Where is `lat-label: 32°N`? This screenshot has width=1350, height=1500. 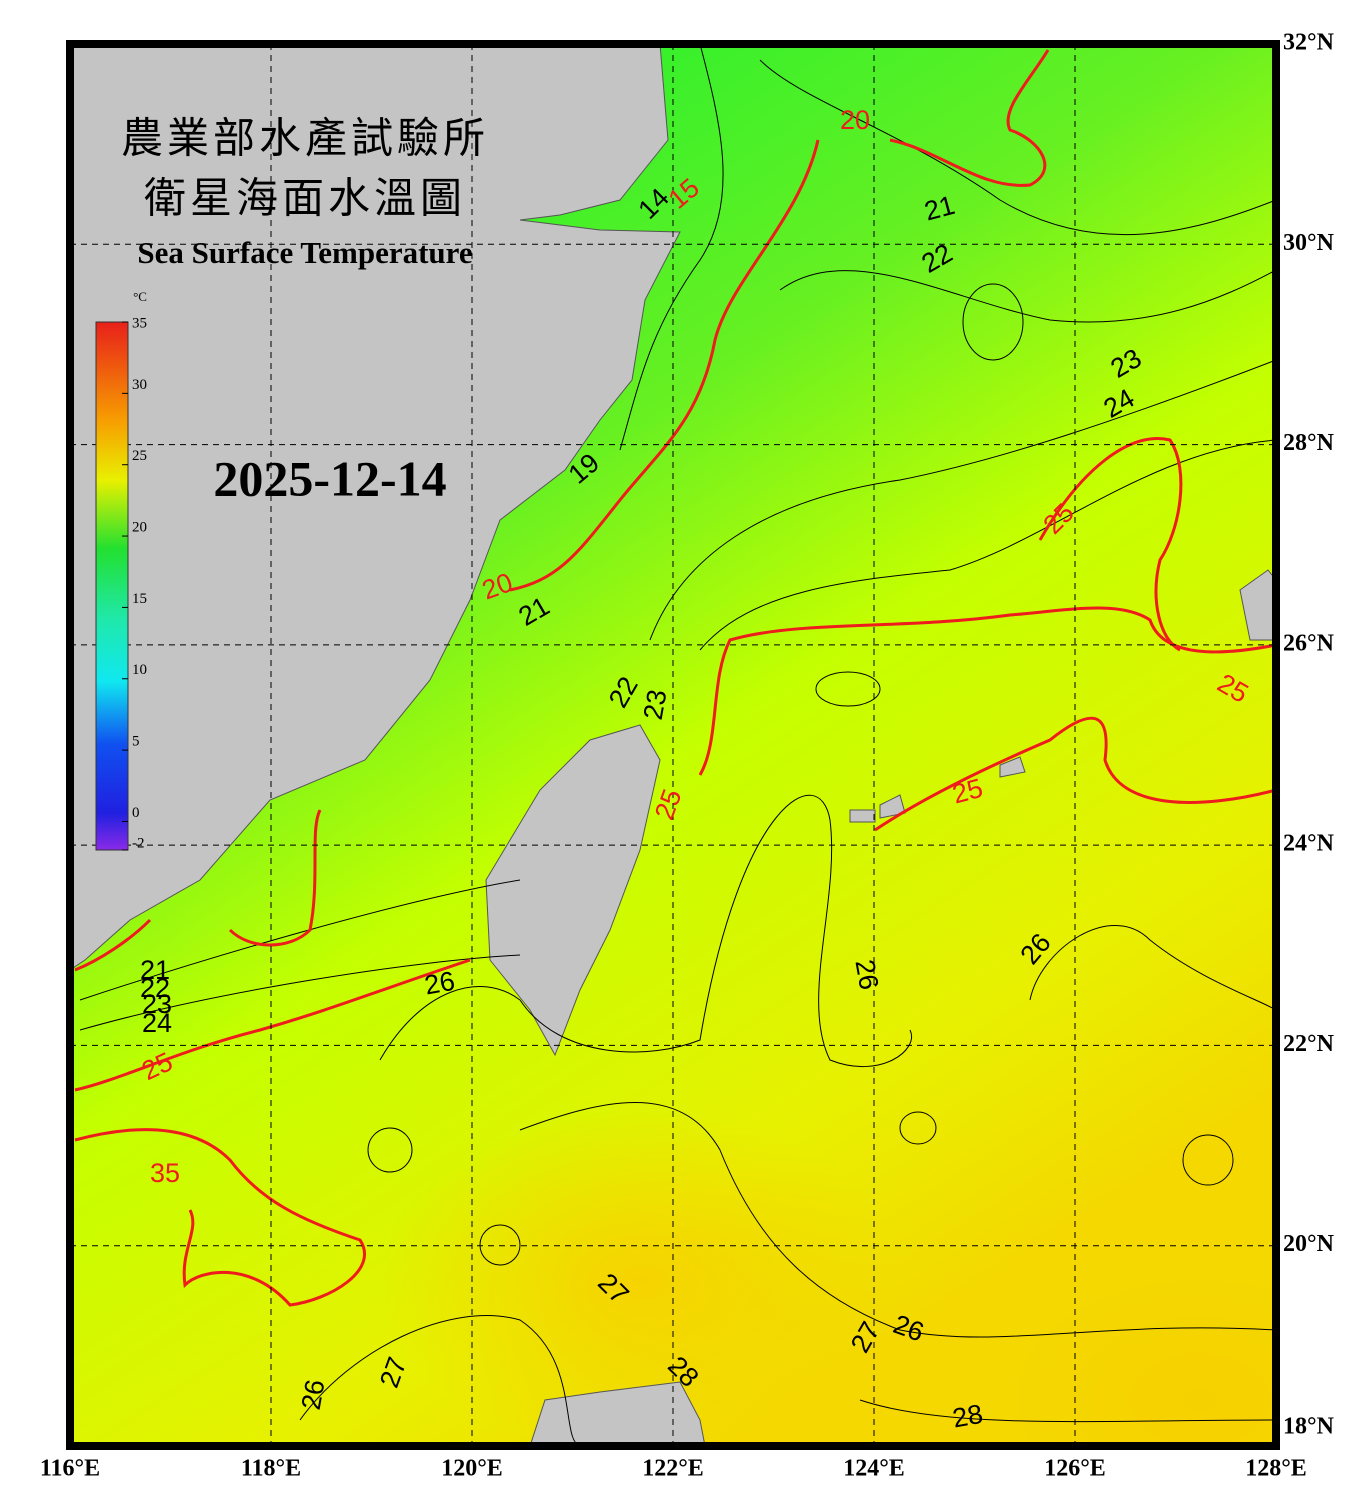
lat-label: 32°N is located at coordinates (1309, 43).